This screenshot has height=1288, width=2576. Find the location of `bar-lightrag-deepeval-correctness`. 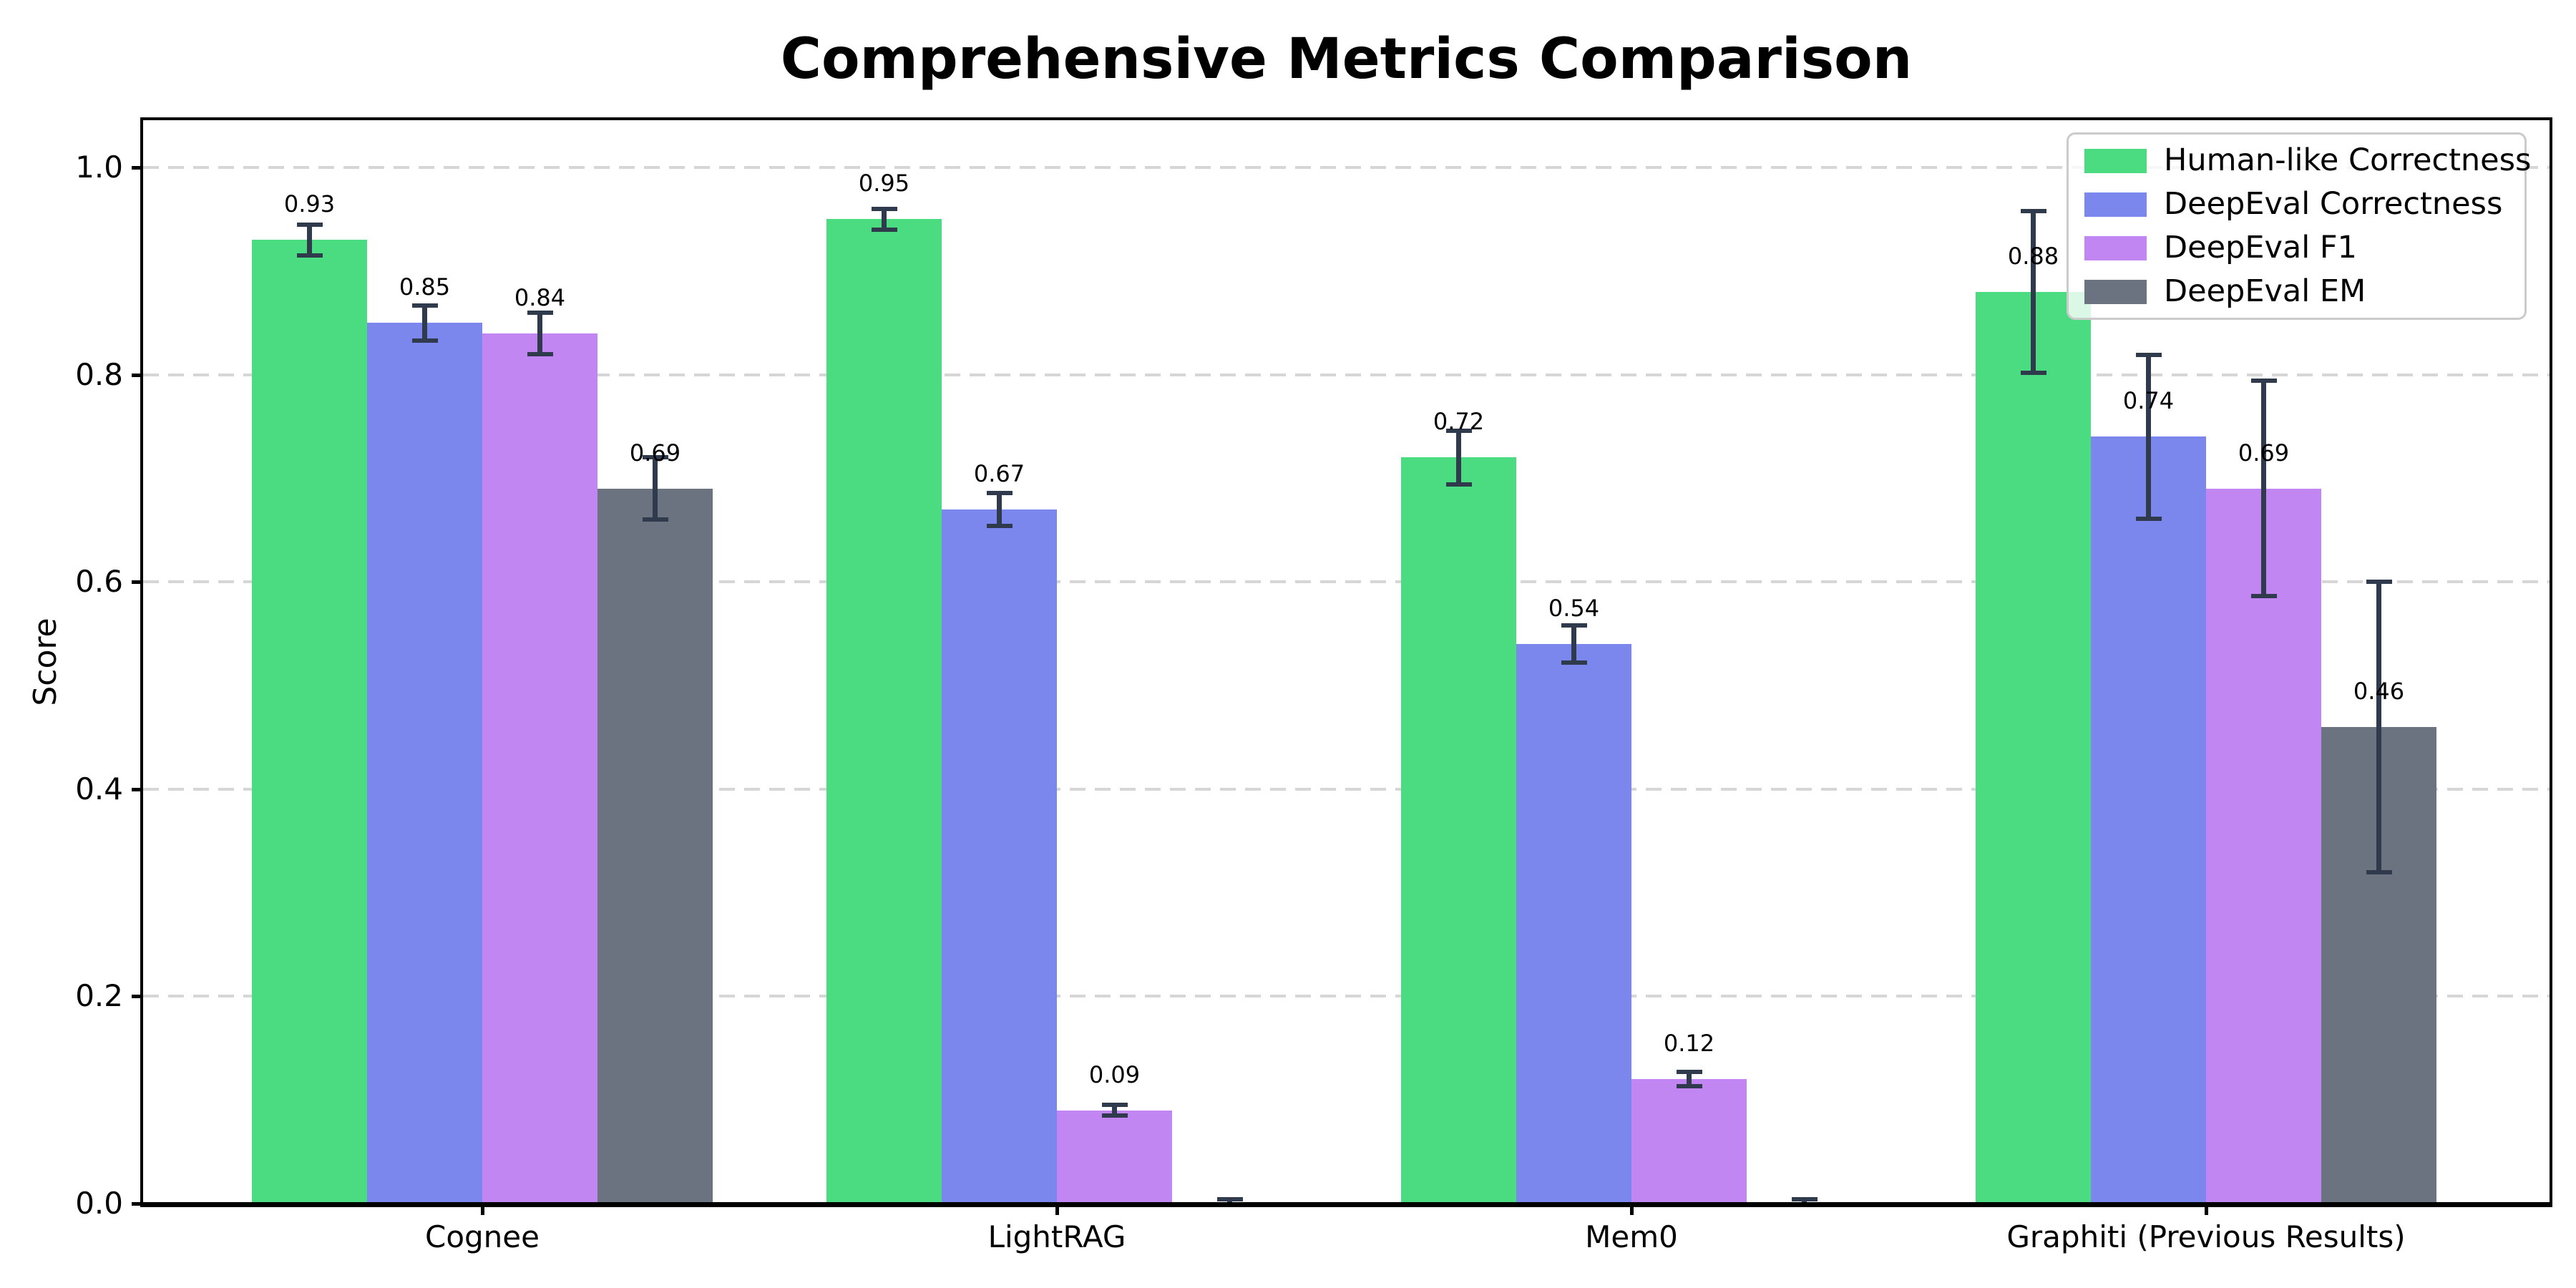

bar-lightrag-deepeval-correctness is located at coordinates (999, 856).